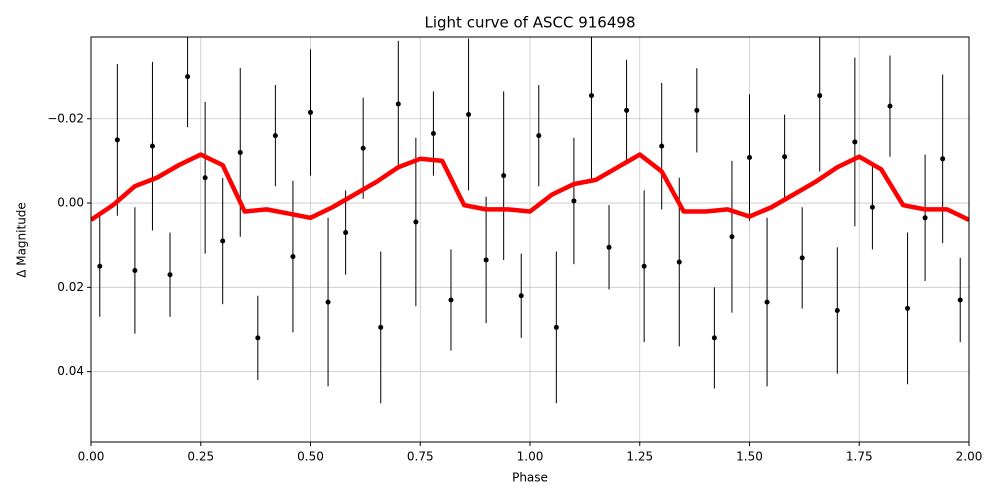 Image resolution: width=1000 pixels, height=500 pixels. What do you see at coordinates (530, 457) in the screenshot?
I see `x-tick-label: 1.00` at bounding box center [530, 457].